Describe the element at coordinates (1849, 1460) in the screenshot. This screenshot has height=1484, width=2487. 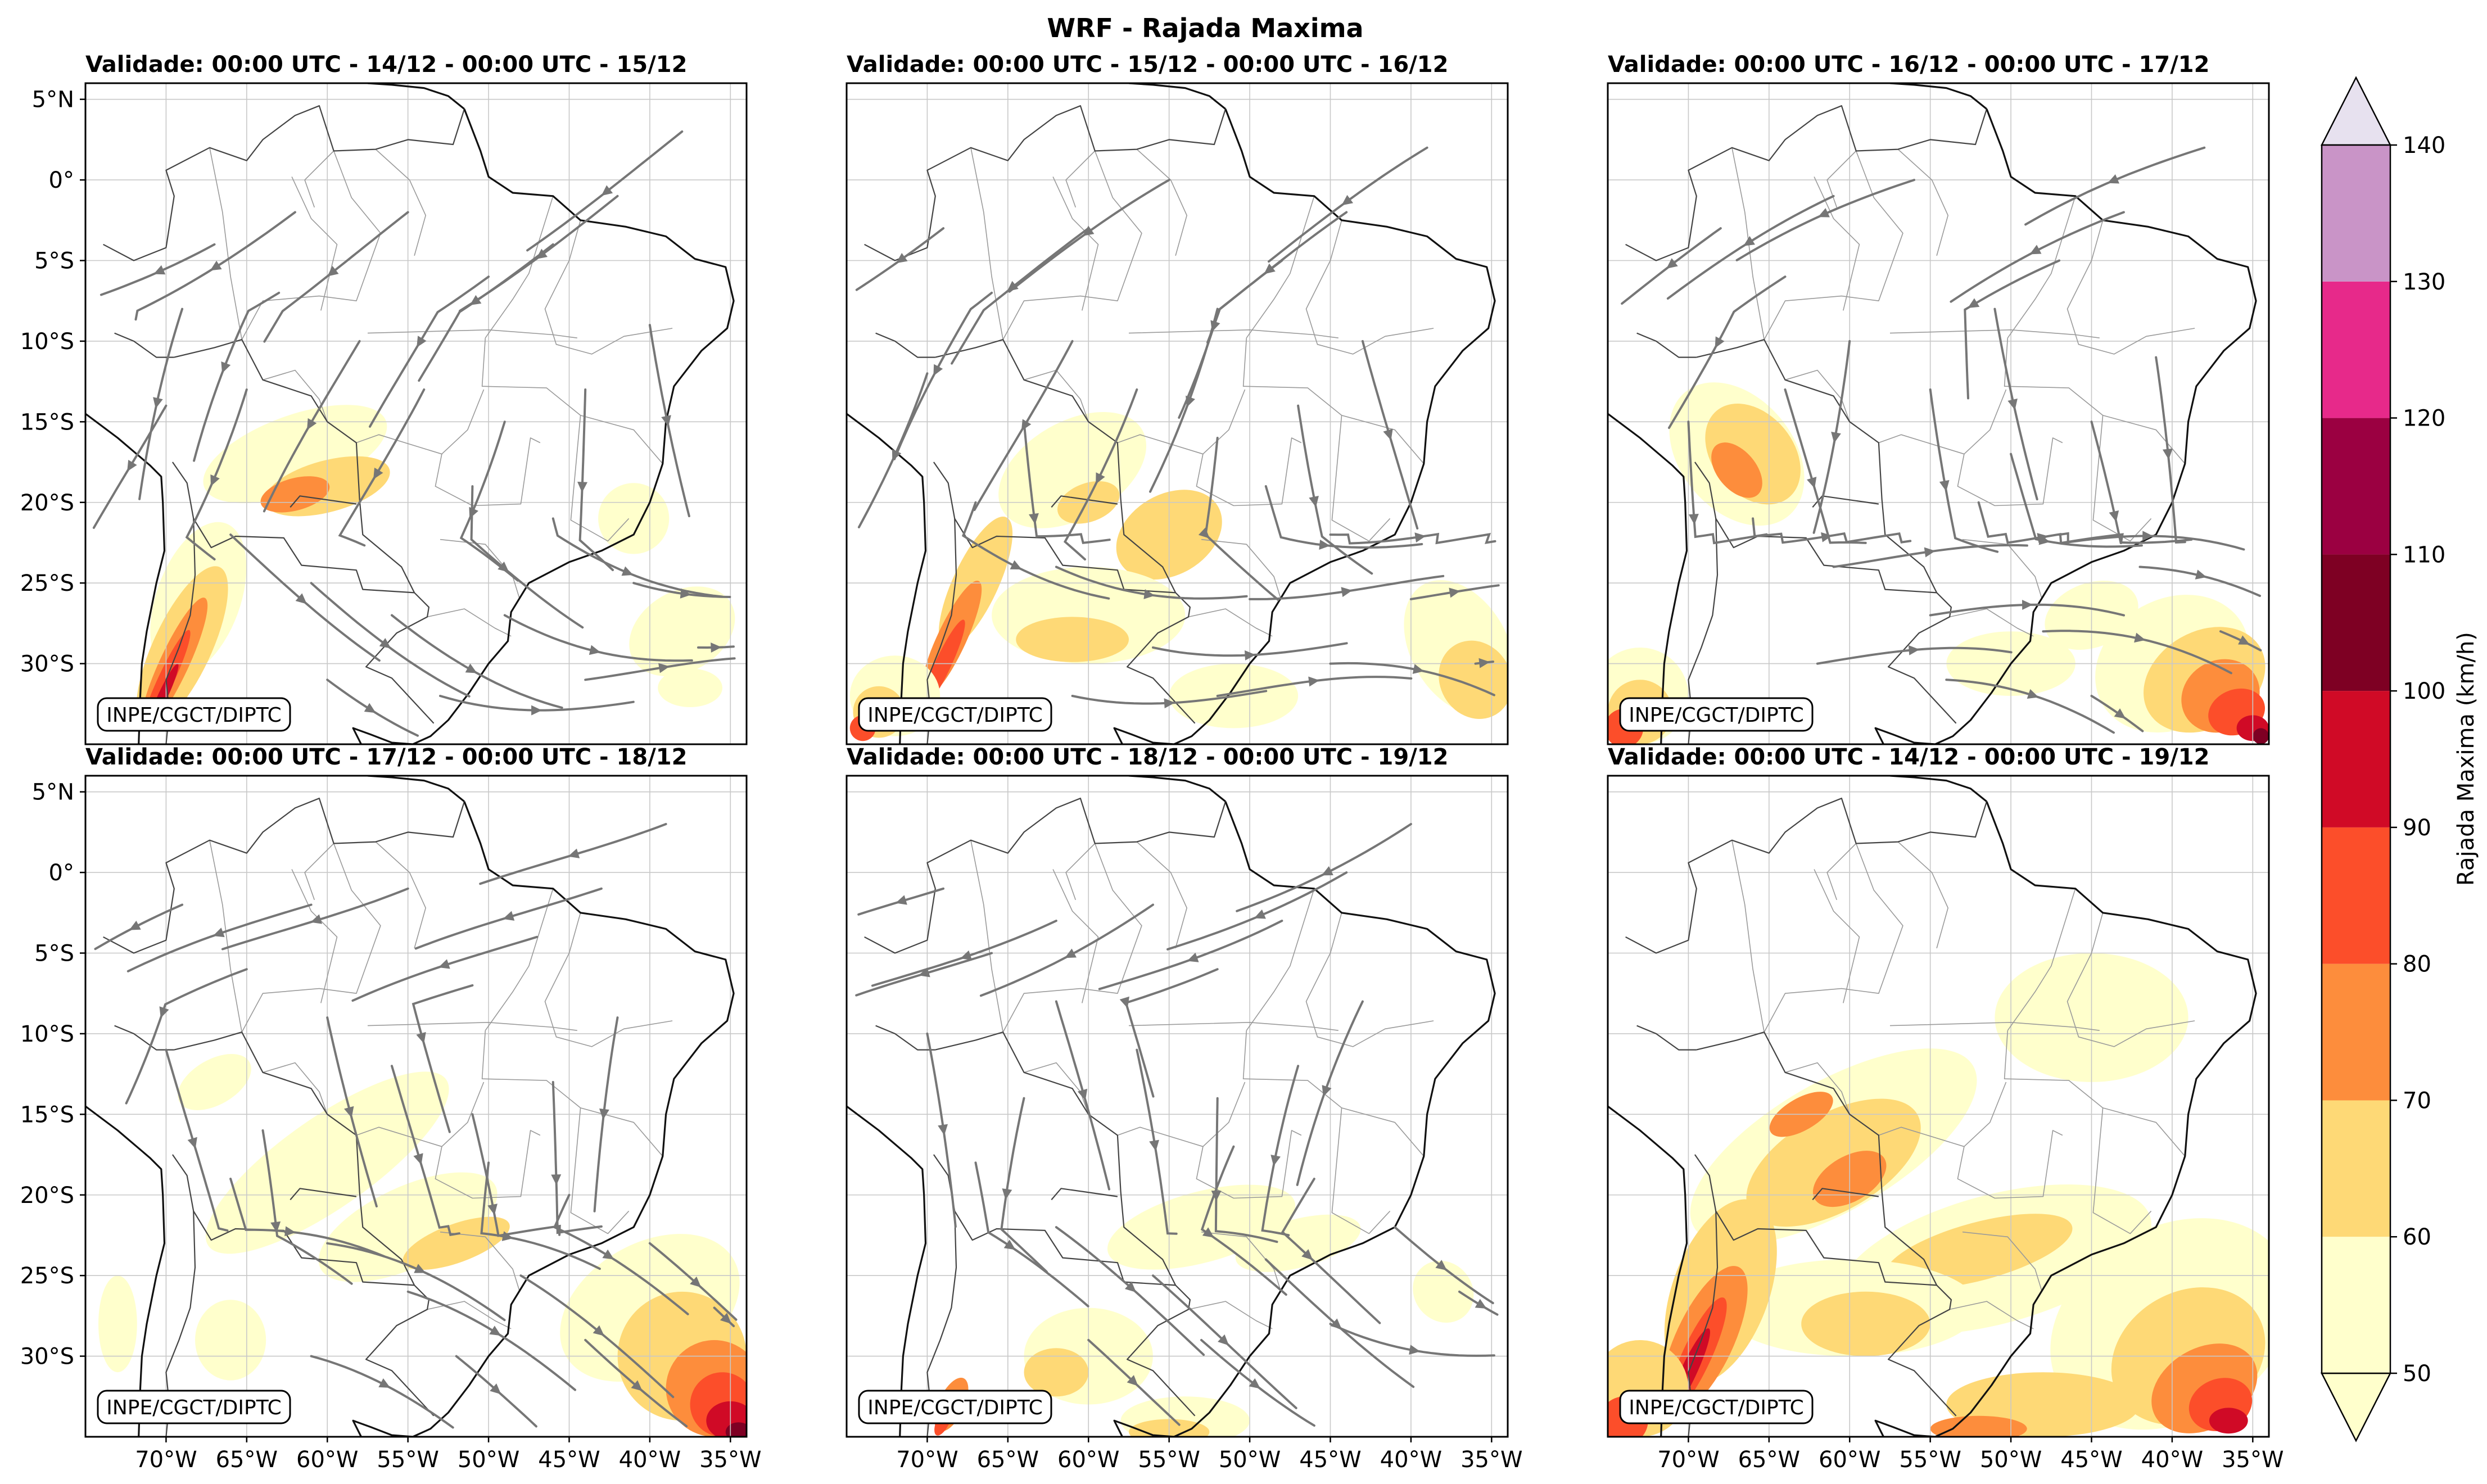
I see `lon-tick-label: 60°W` at that location.